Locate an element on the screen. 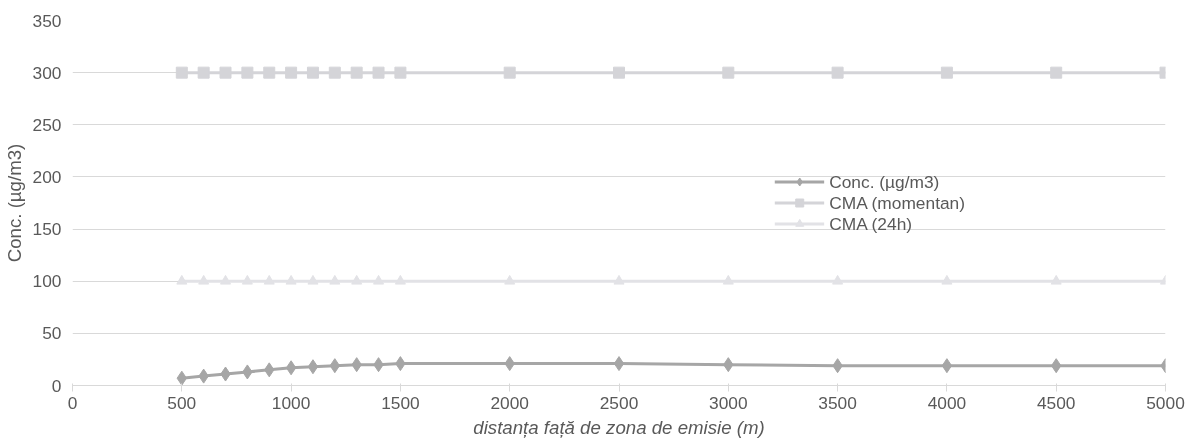 The width and height of the screenshot is (1202, 447). y-tick-label: 350 is located at coordinates (47, 20).